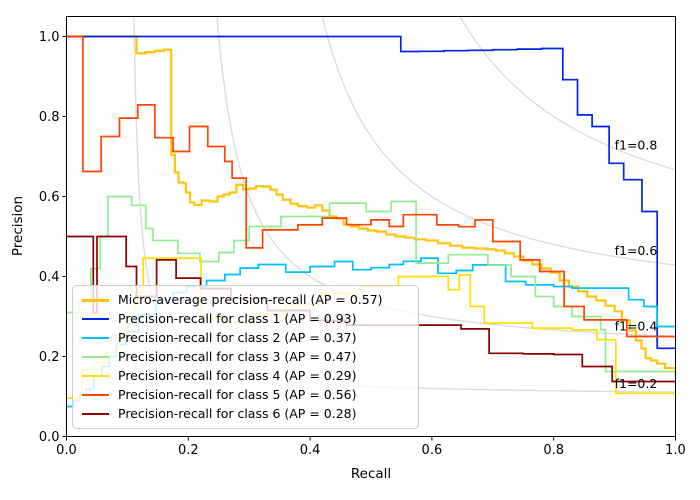  Describe the element at coordinates (636, 383) in the screenshot. I see `iso-f1-label: f1=0.2` at that location.